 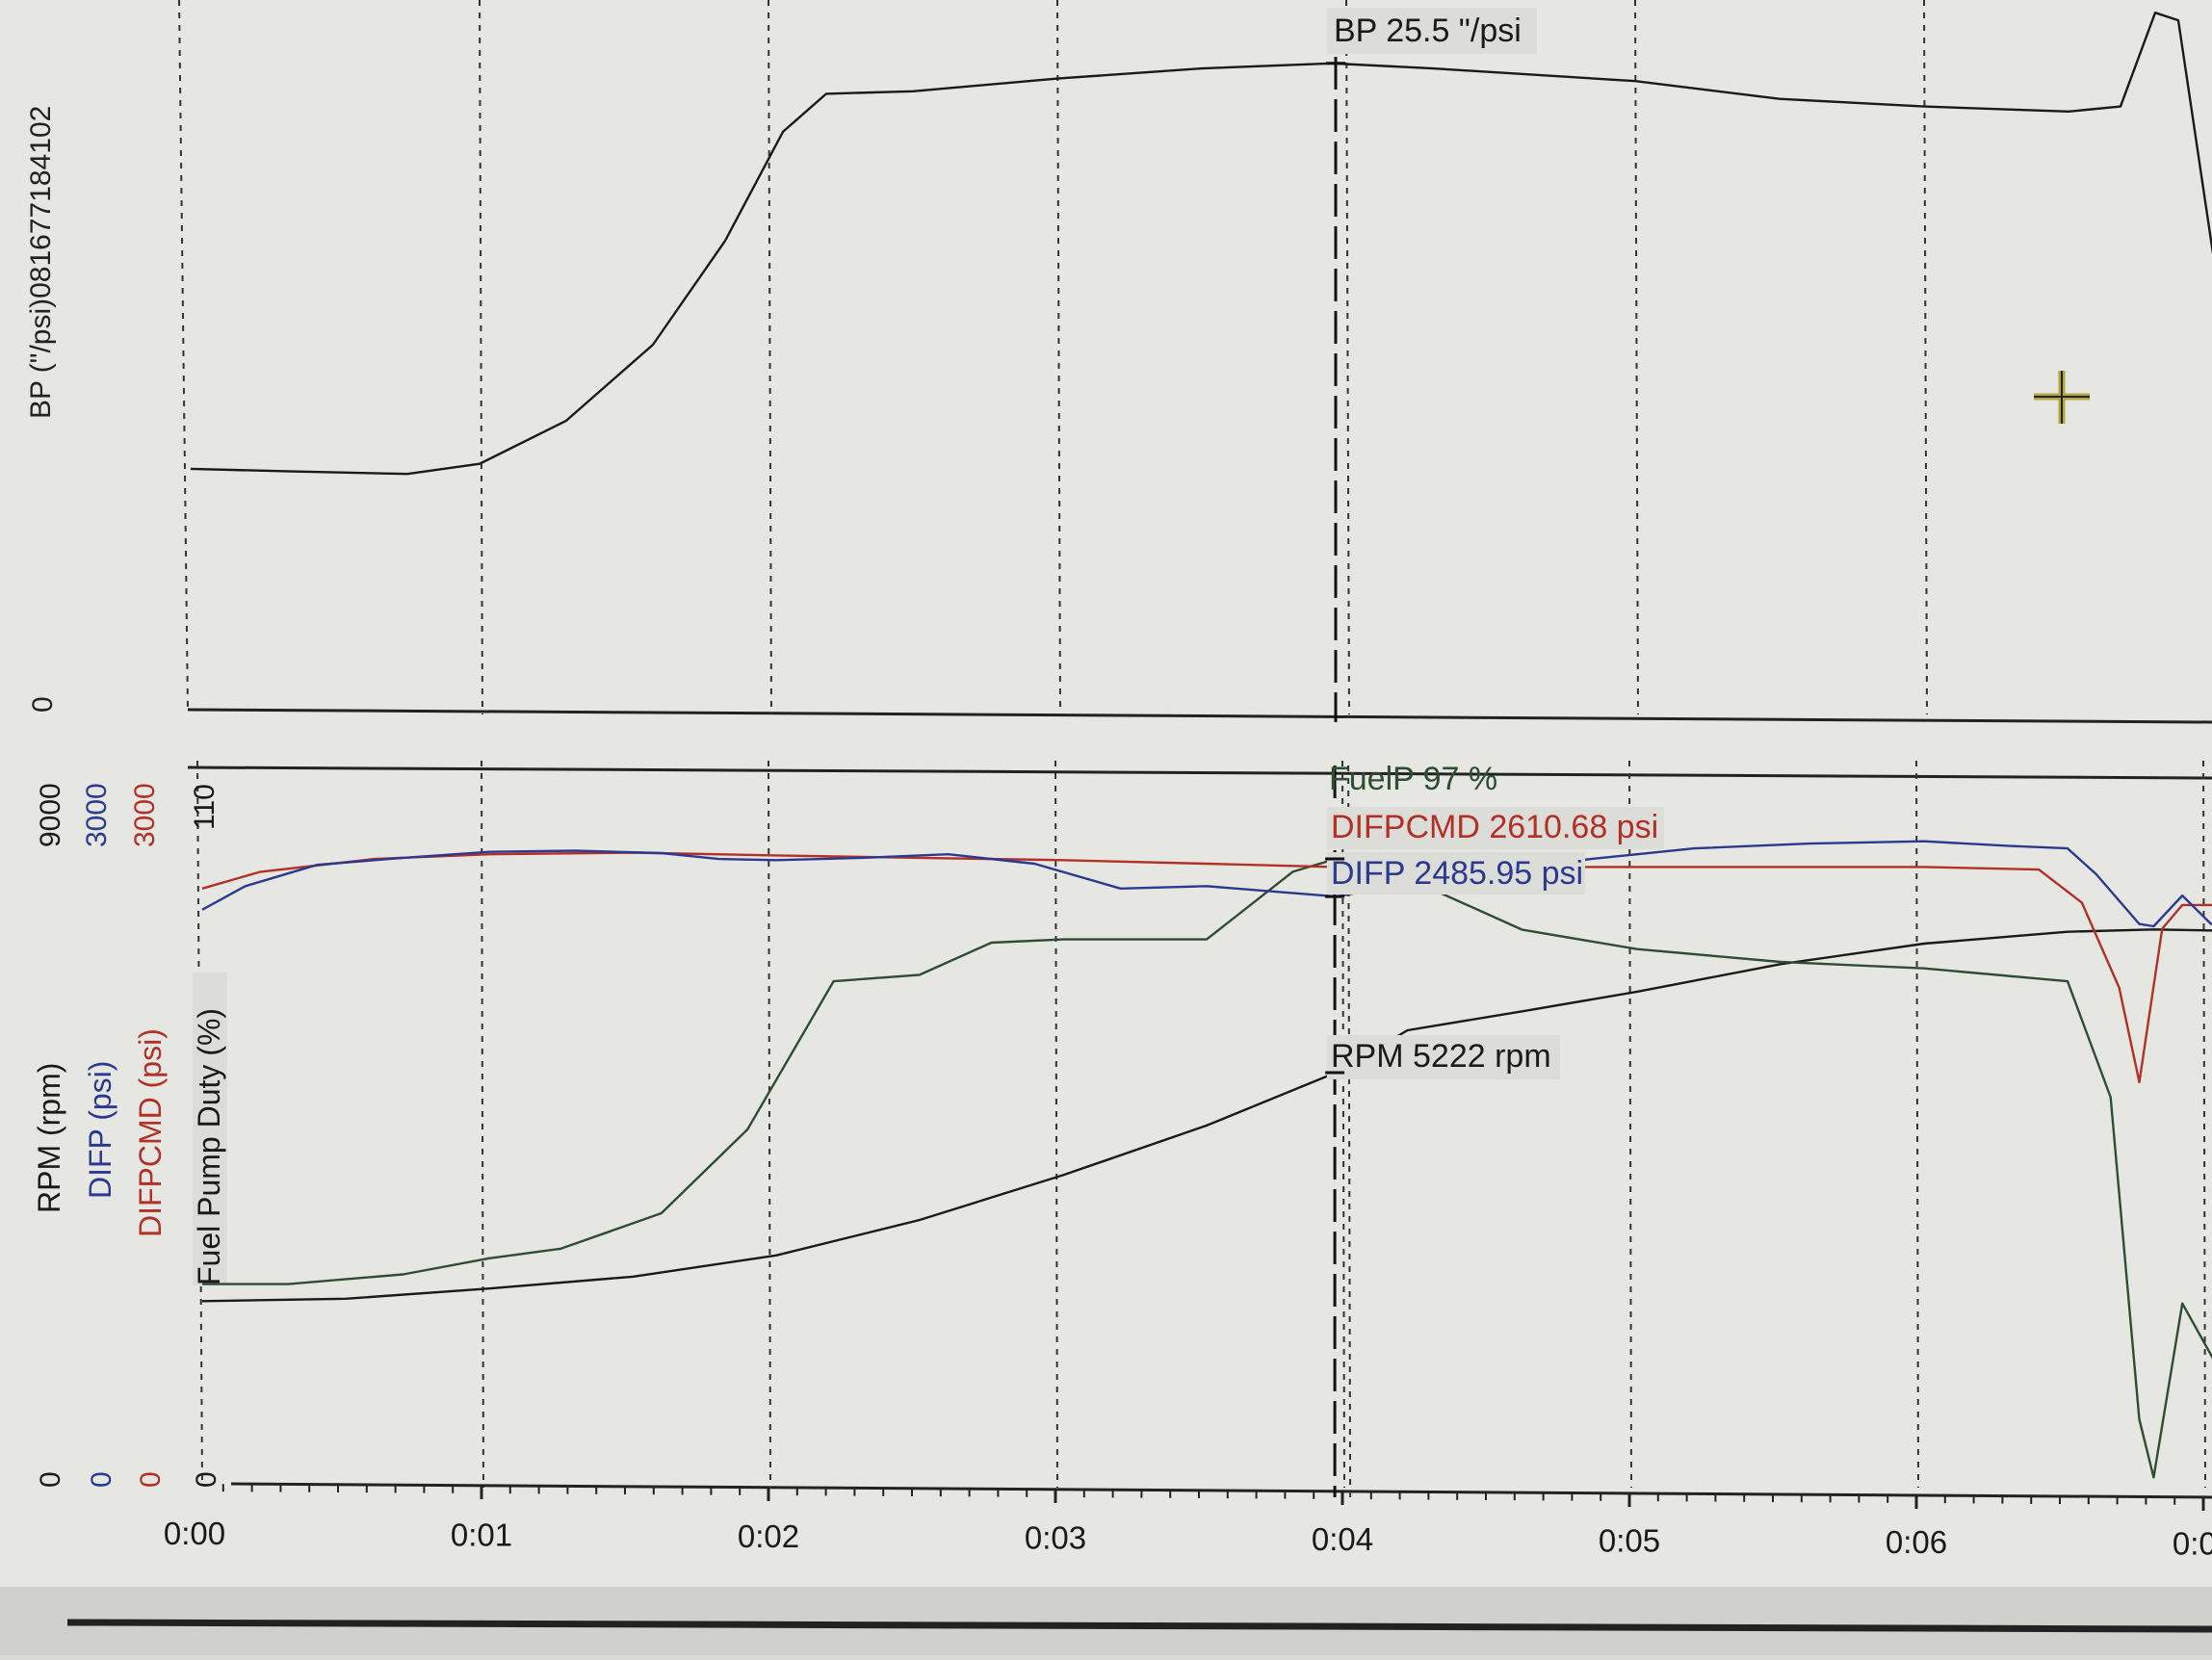 I want to click on mouse-crosshair-icon, so click(x=2062, y=398).